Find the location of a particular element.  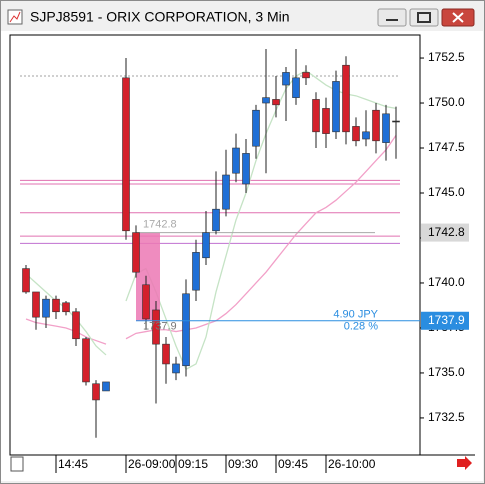

measure-percent: 0.28 % is located at coordinates (361, 327).